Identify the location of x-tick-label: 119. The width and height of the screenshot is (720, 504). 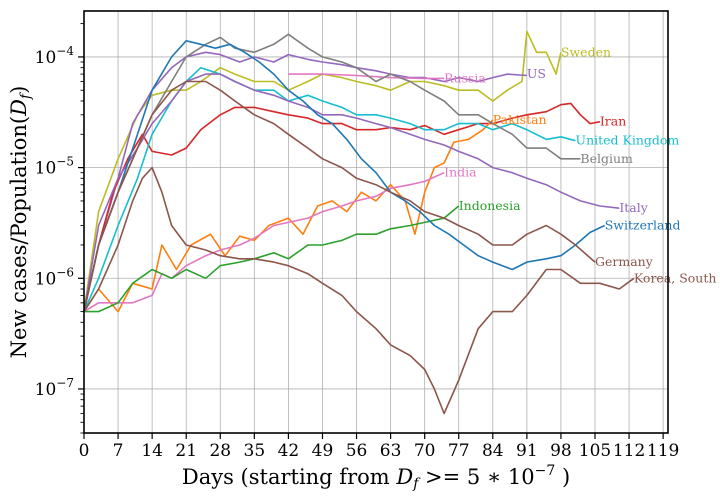
(663, 451).